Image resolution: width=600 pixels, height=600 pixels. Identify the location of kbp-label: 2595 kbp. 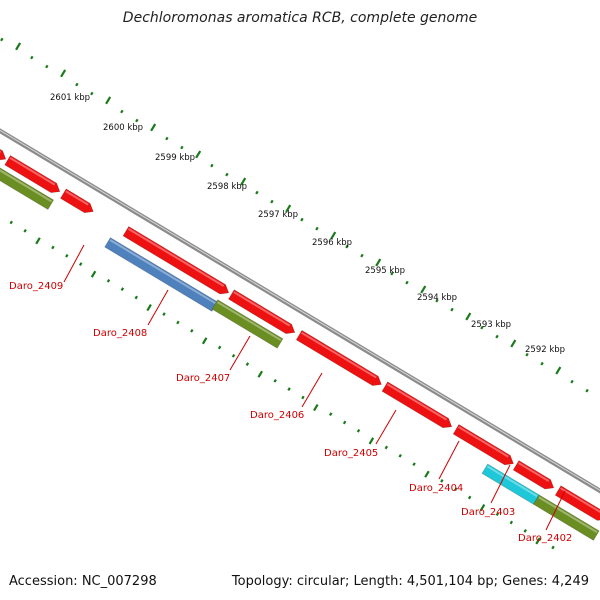
(385, 271).